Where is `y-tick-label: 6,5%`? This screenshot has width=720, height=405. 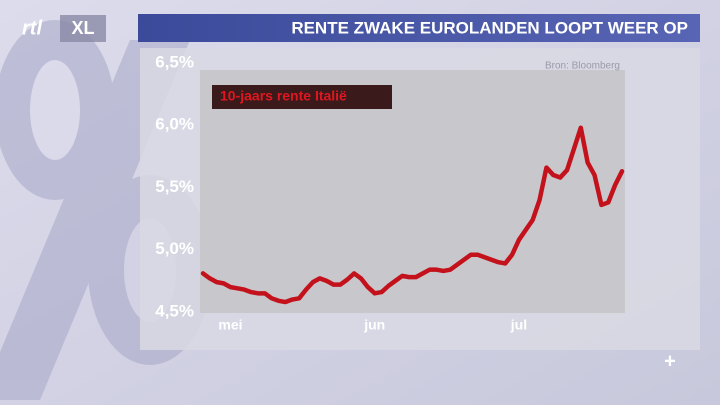
y-tick-label: 6,5% is located at coordinates (174, 61).